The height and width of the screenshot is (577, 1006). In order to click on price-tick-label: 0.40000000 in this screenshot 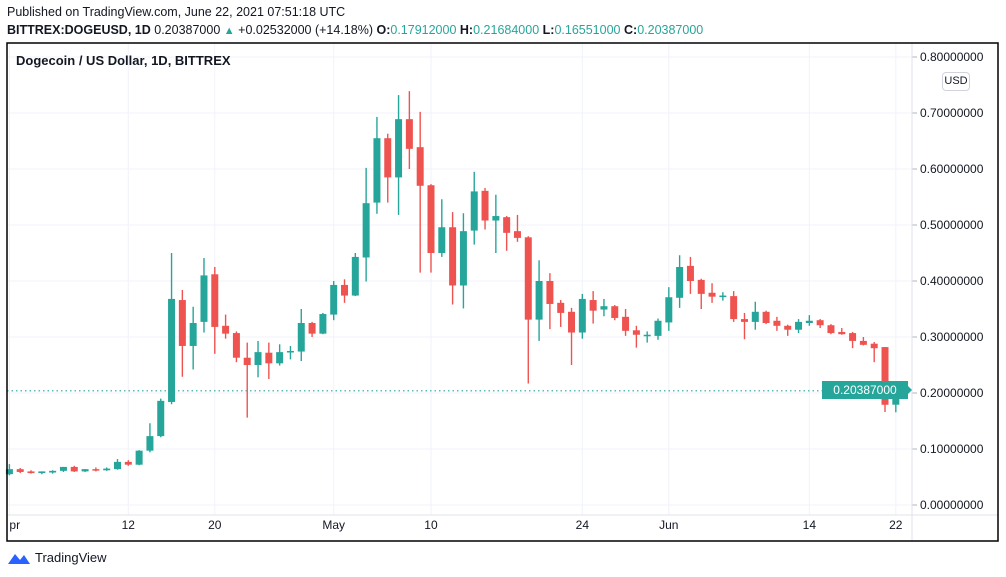, I will do `click(952, 281)`.